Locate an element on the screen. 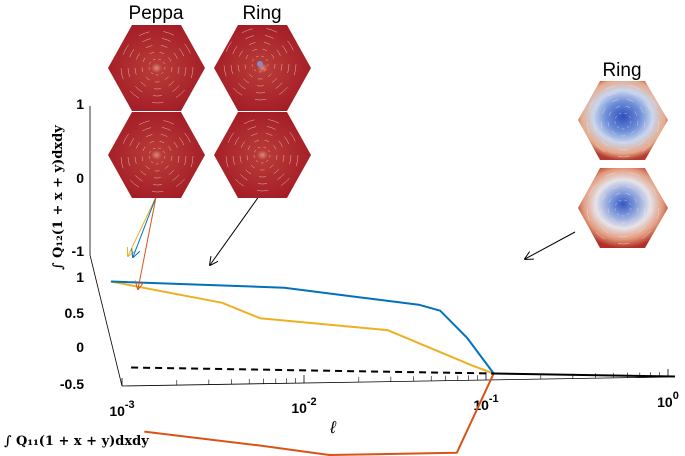 The image size is (685, 456). arrow-black-left is located at coordinates (236, 228).